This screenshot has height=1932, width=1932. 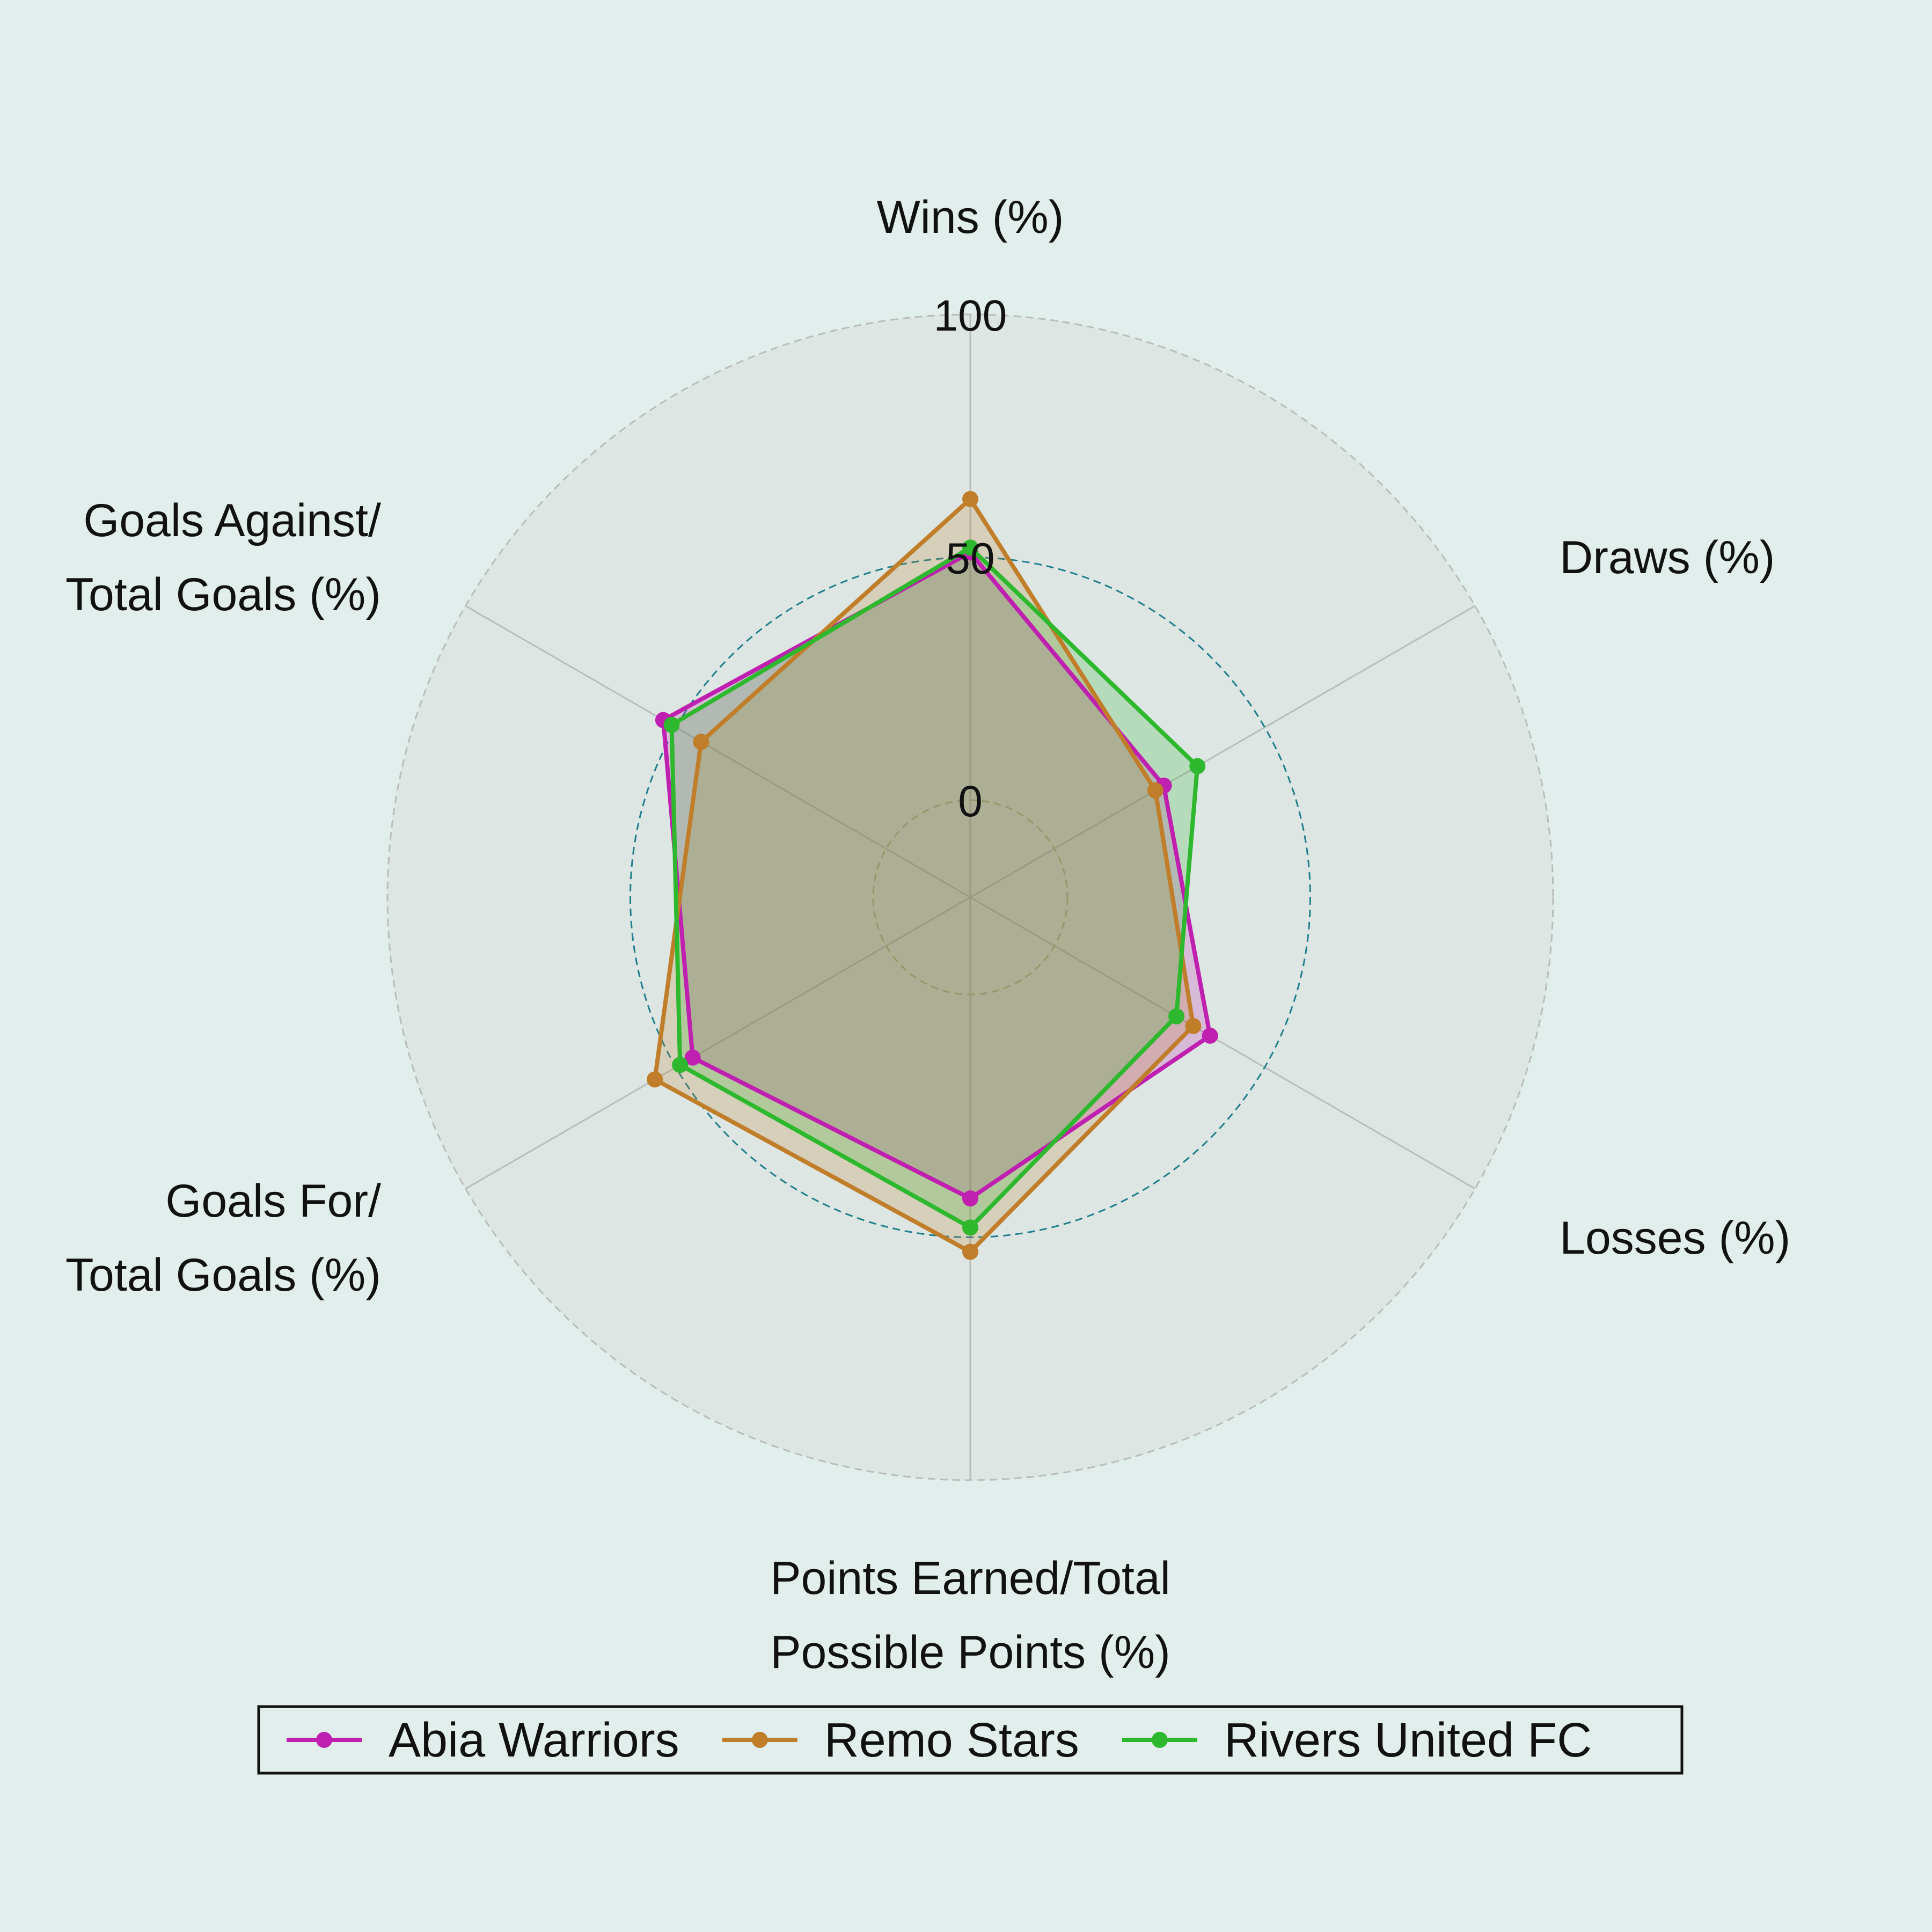 I want to click on axis-label: Losses (%), so click(x=1675, y=1238).